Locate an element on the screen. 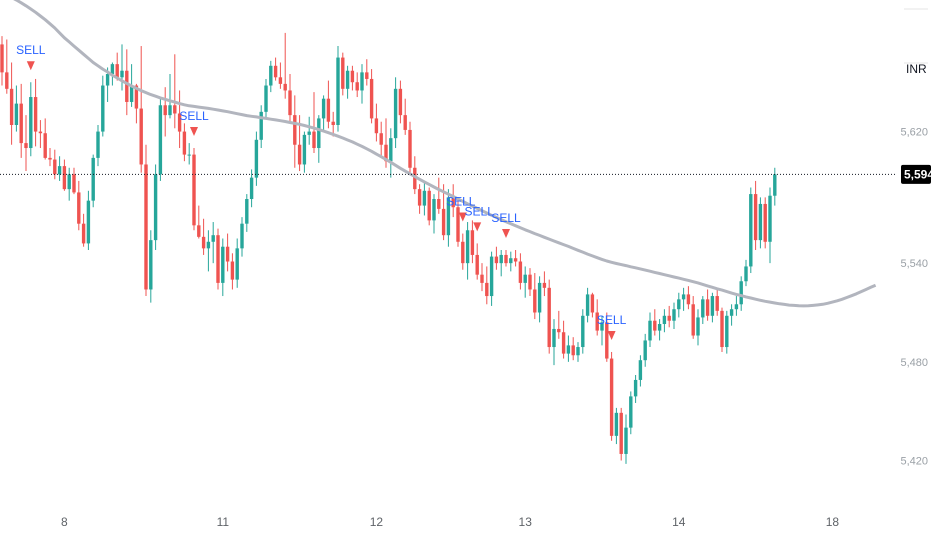 This screenshot has width=932, height=550. price-tick-label: 5,420 is located at coordinates (914, 462).